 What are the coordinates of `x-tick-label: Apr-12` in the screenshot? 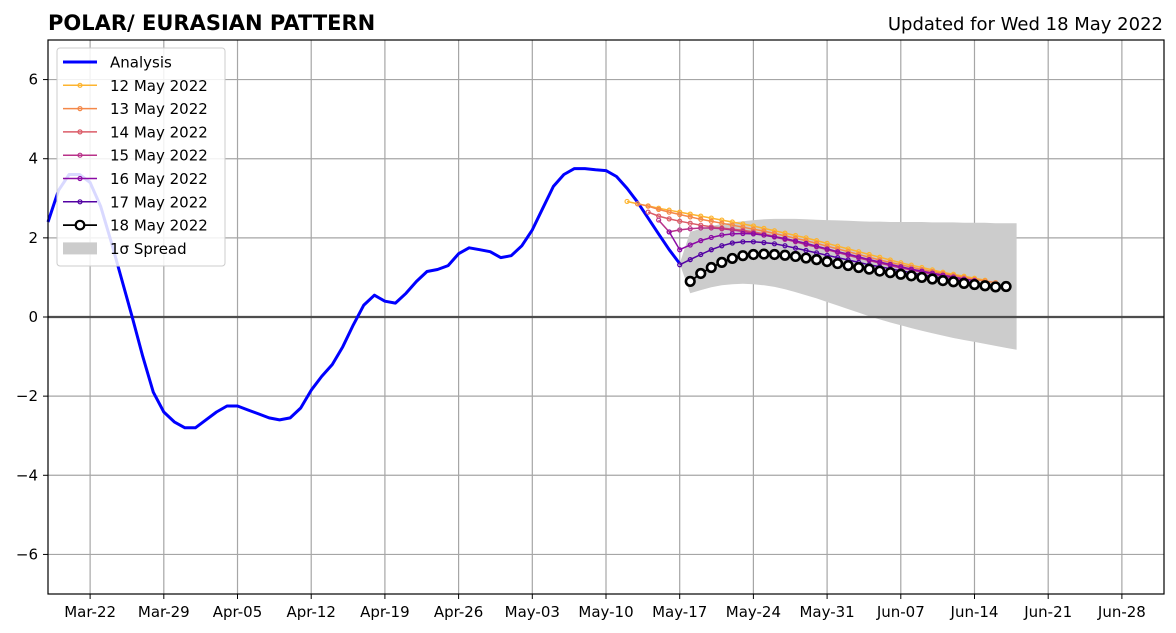 It's located at (311, 612).